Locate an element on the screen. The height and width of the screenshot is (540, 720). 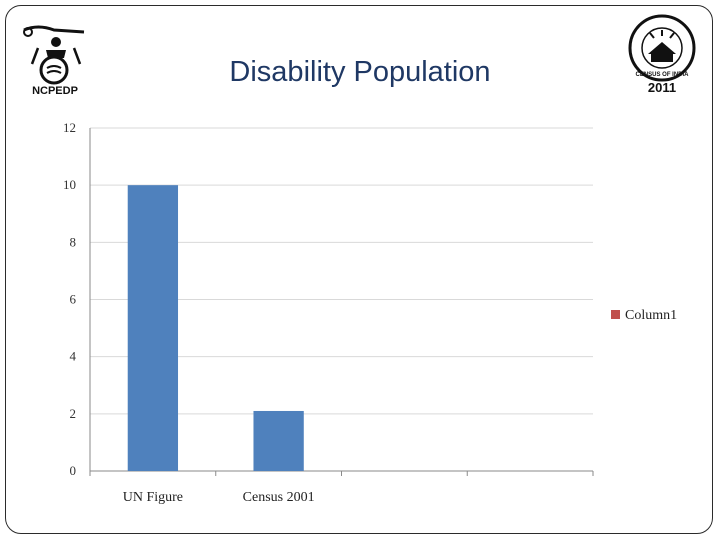
census-logo-text: CENSUS OF INDIA is located at coordinates (662, 75).